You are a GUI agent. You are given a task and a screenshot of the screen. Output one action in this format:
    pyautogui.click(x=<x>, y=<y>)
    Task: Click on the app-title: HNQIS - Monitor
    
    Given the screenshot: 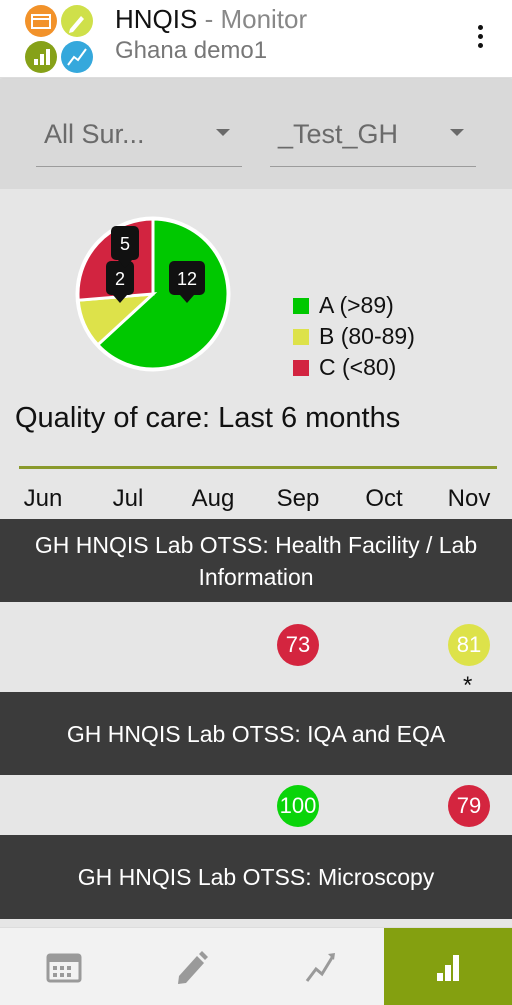 What is the action you would take?
    pyautogui.click(x=211, y=19)
    